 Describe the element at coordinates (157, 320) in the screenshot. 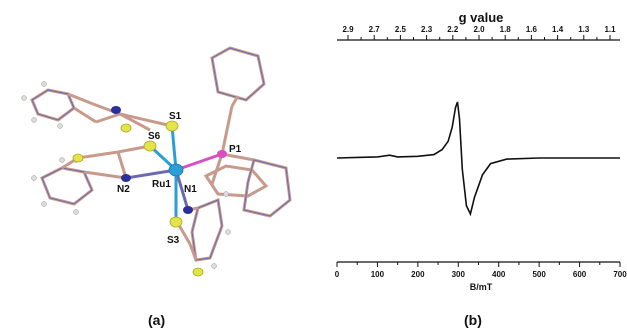

I see `panel-label-a: (a)` at that location.